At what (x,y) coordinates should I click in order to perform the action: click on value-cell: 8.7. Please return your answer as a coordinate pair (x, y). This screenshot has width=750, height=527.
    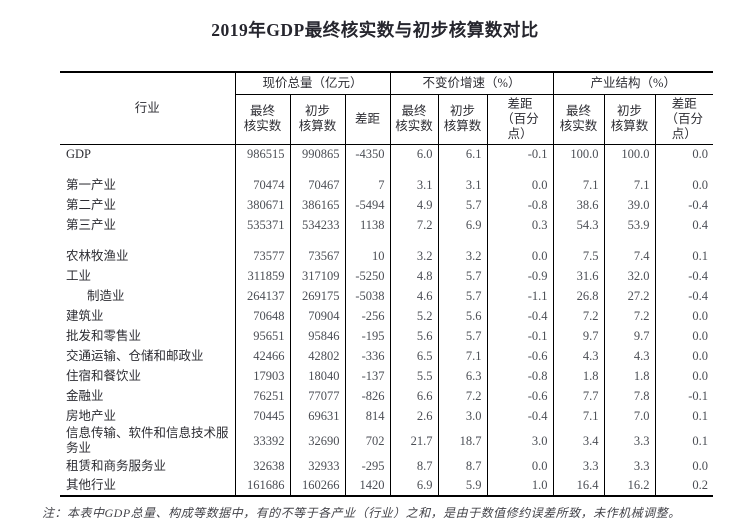
    Looking at the image, I should click on (413, 466).